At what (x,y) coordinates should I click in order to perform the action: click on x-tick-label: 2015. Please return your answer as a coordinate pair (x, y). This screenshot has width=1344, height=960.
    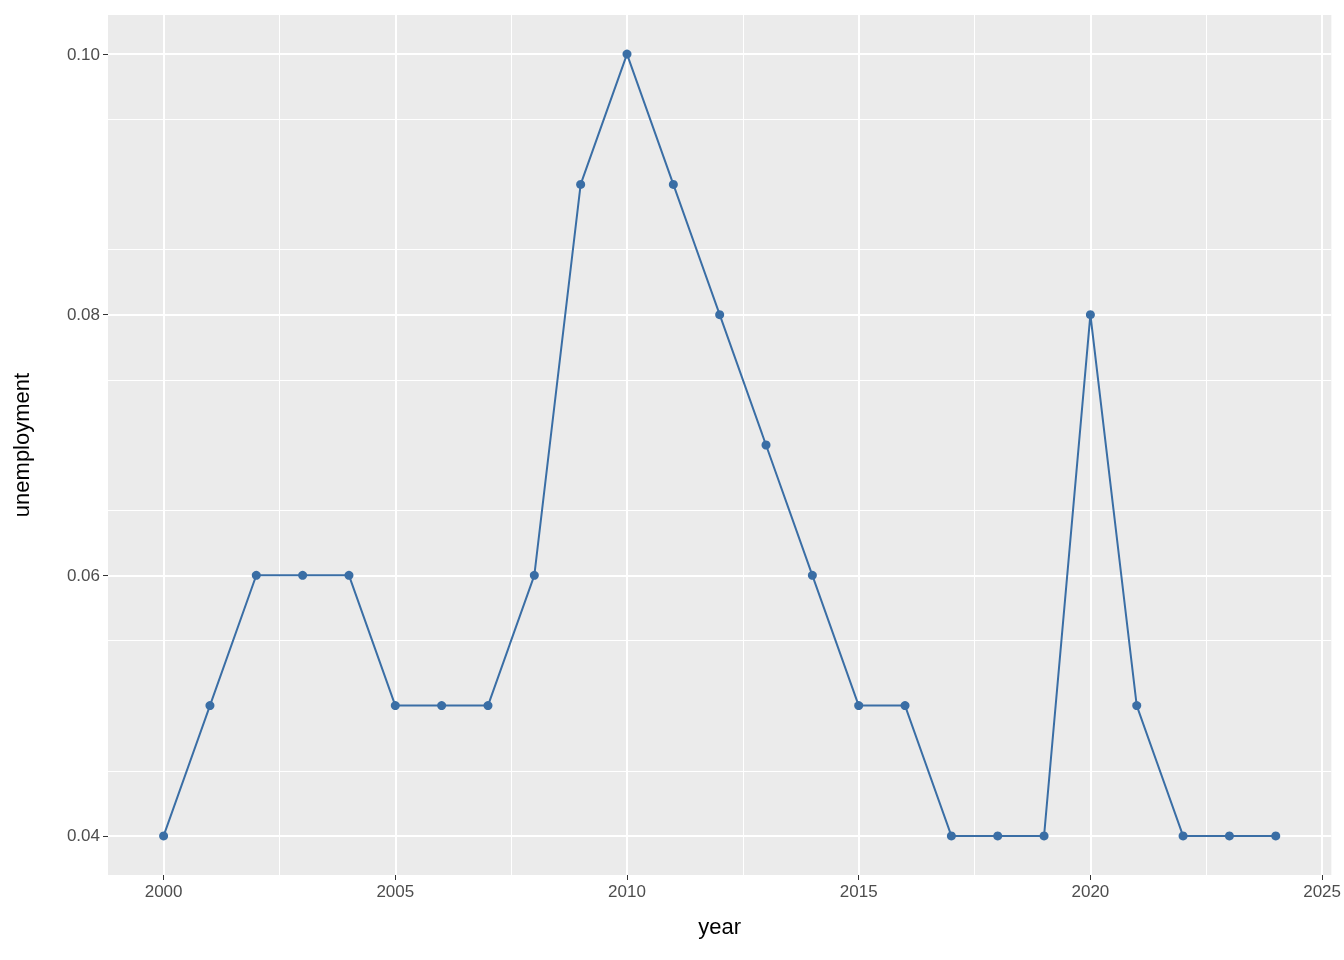
    Looking at the image, I should click on (858, 891).